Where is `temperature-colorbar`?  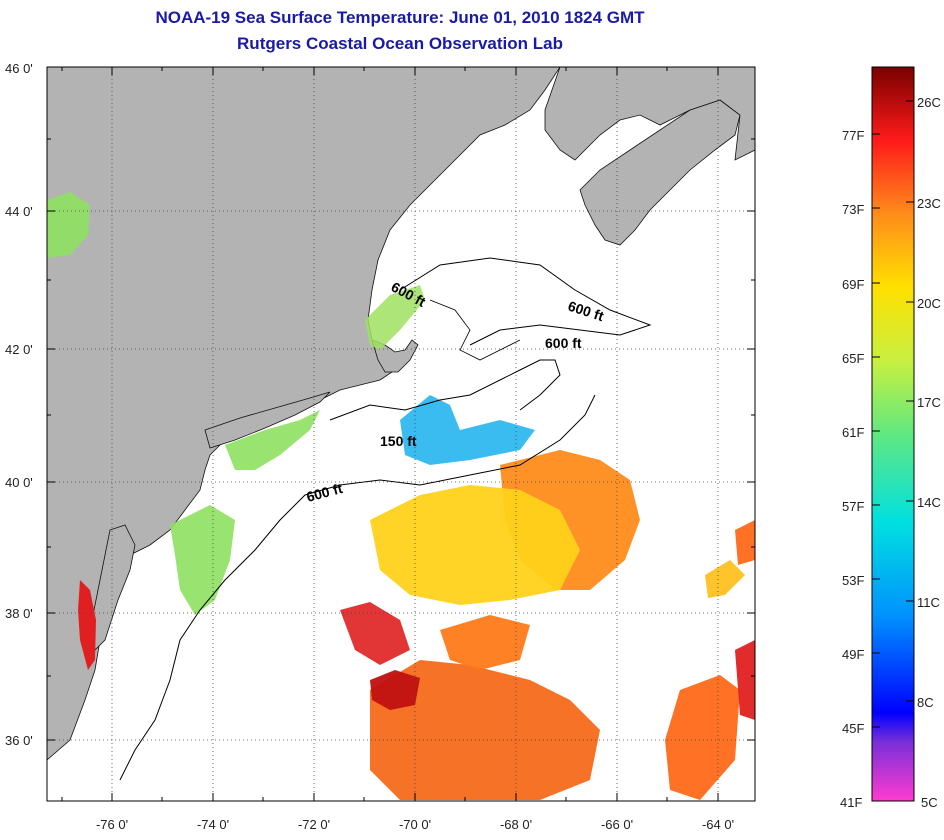
temperature-colorbar is located at coordinates (893, 434).